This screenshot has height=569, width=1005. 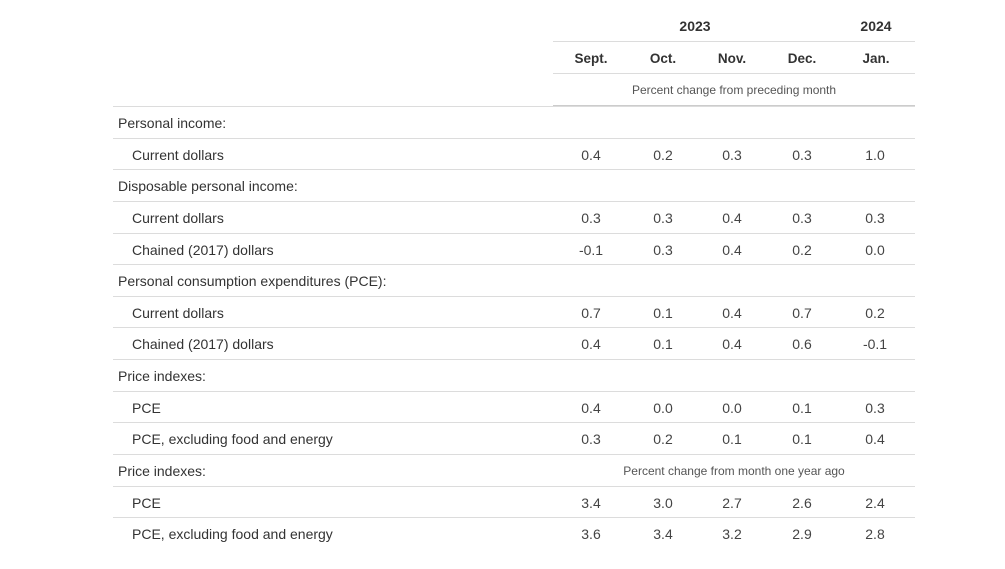 What do you see at coordinates (732, 503) in the screenshot?
I see `table-cell: 2.7` at bounding box center [732, 503].